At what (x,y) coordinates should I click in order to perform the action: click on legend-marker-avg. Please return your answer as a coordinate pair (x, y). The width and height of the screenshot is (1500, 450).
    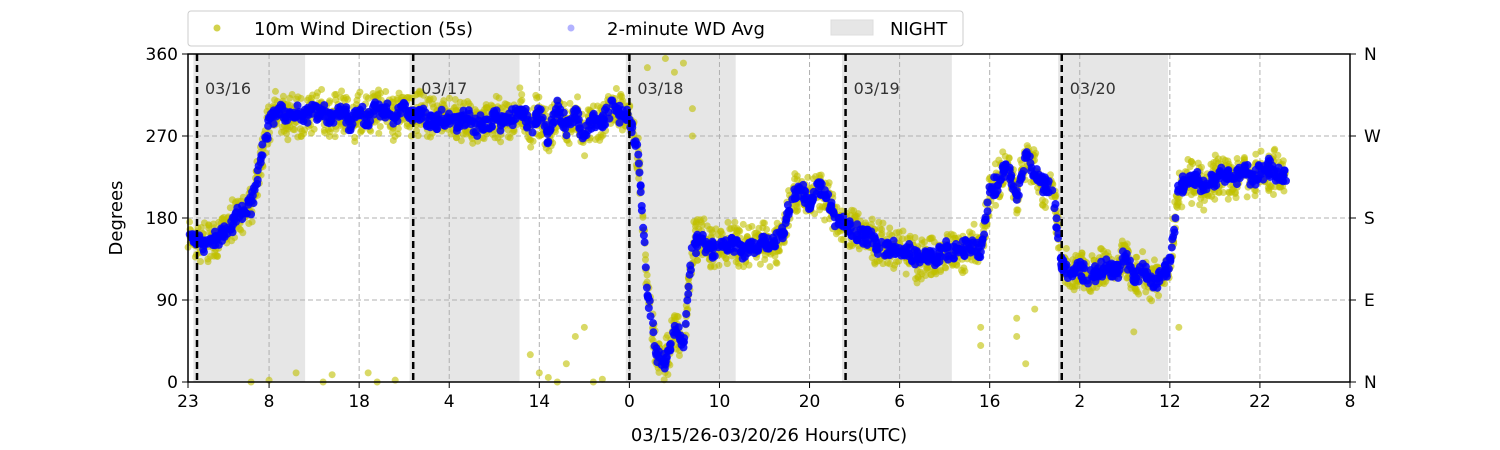
    Looking at the image, I should click on (571, 28).